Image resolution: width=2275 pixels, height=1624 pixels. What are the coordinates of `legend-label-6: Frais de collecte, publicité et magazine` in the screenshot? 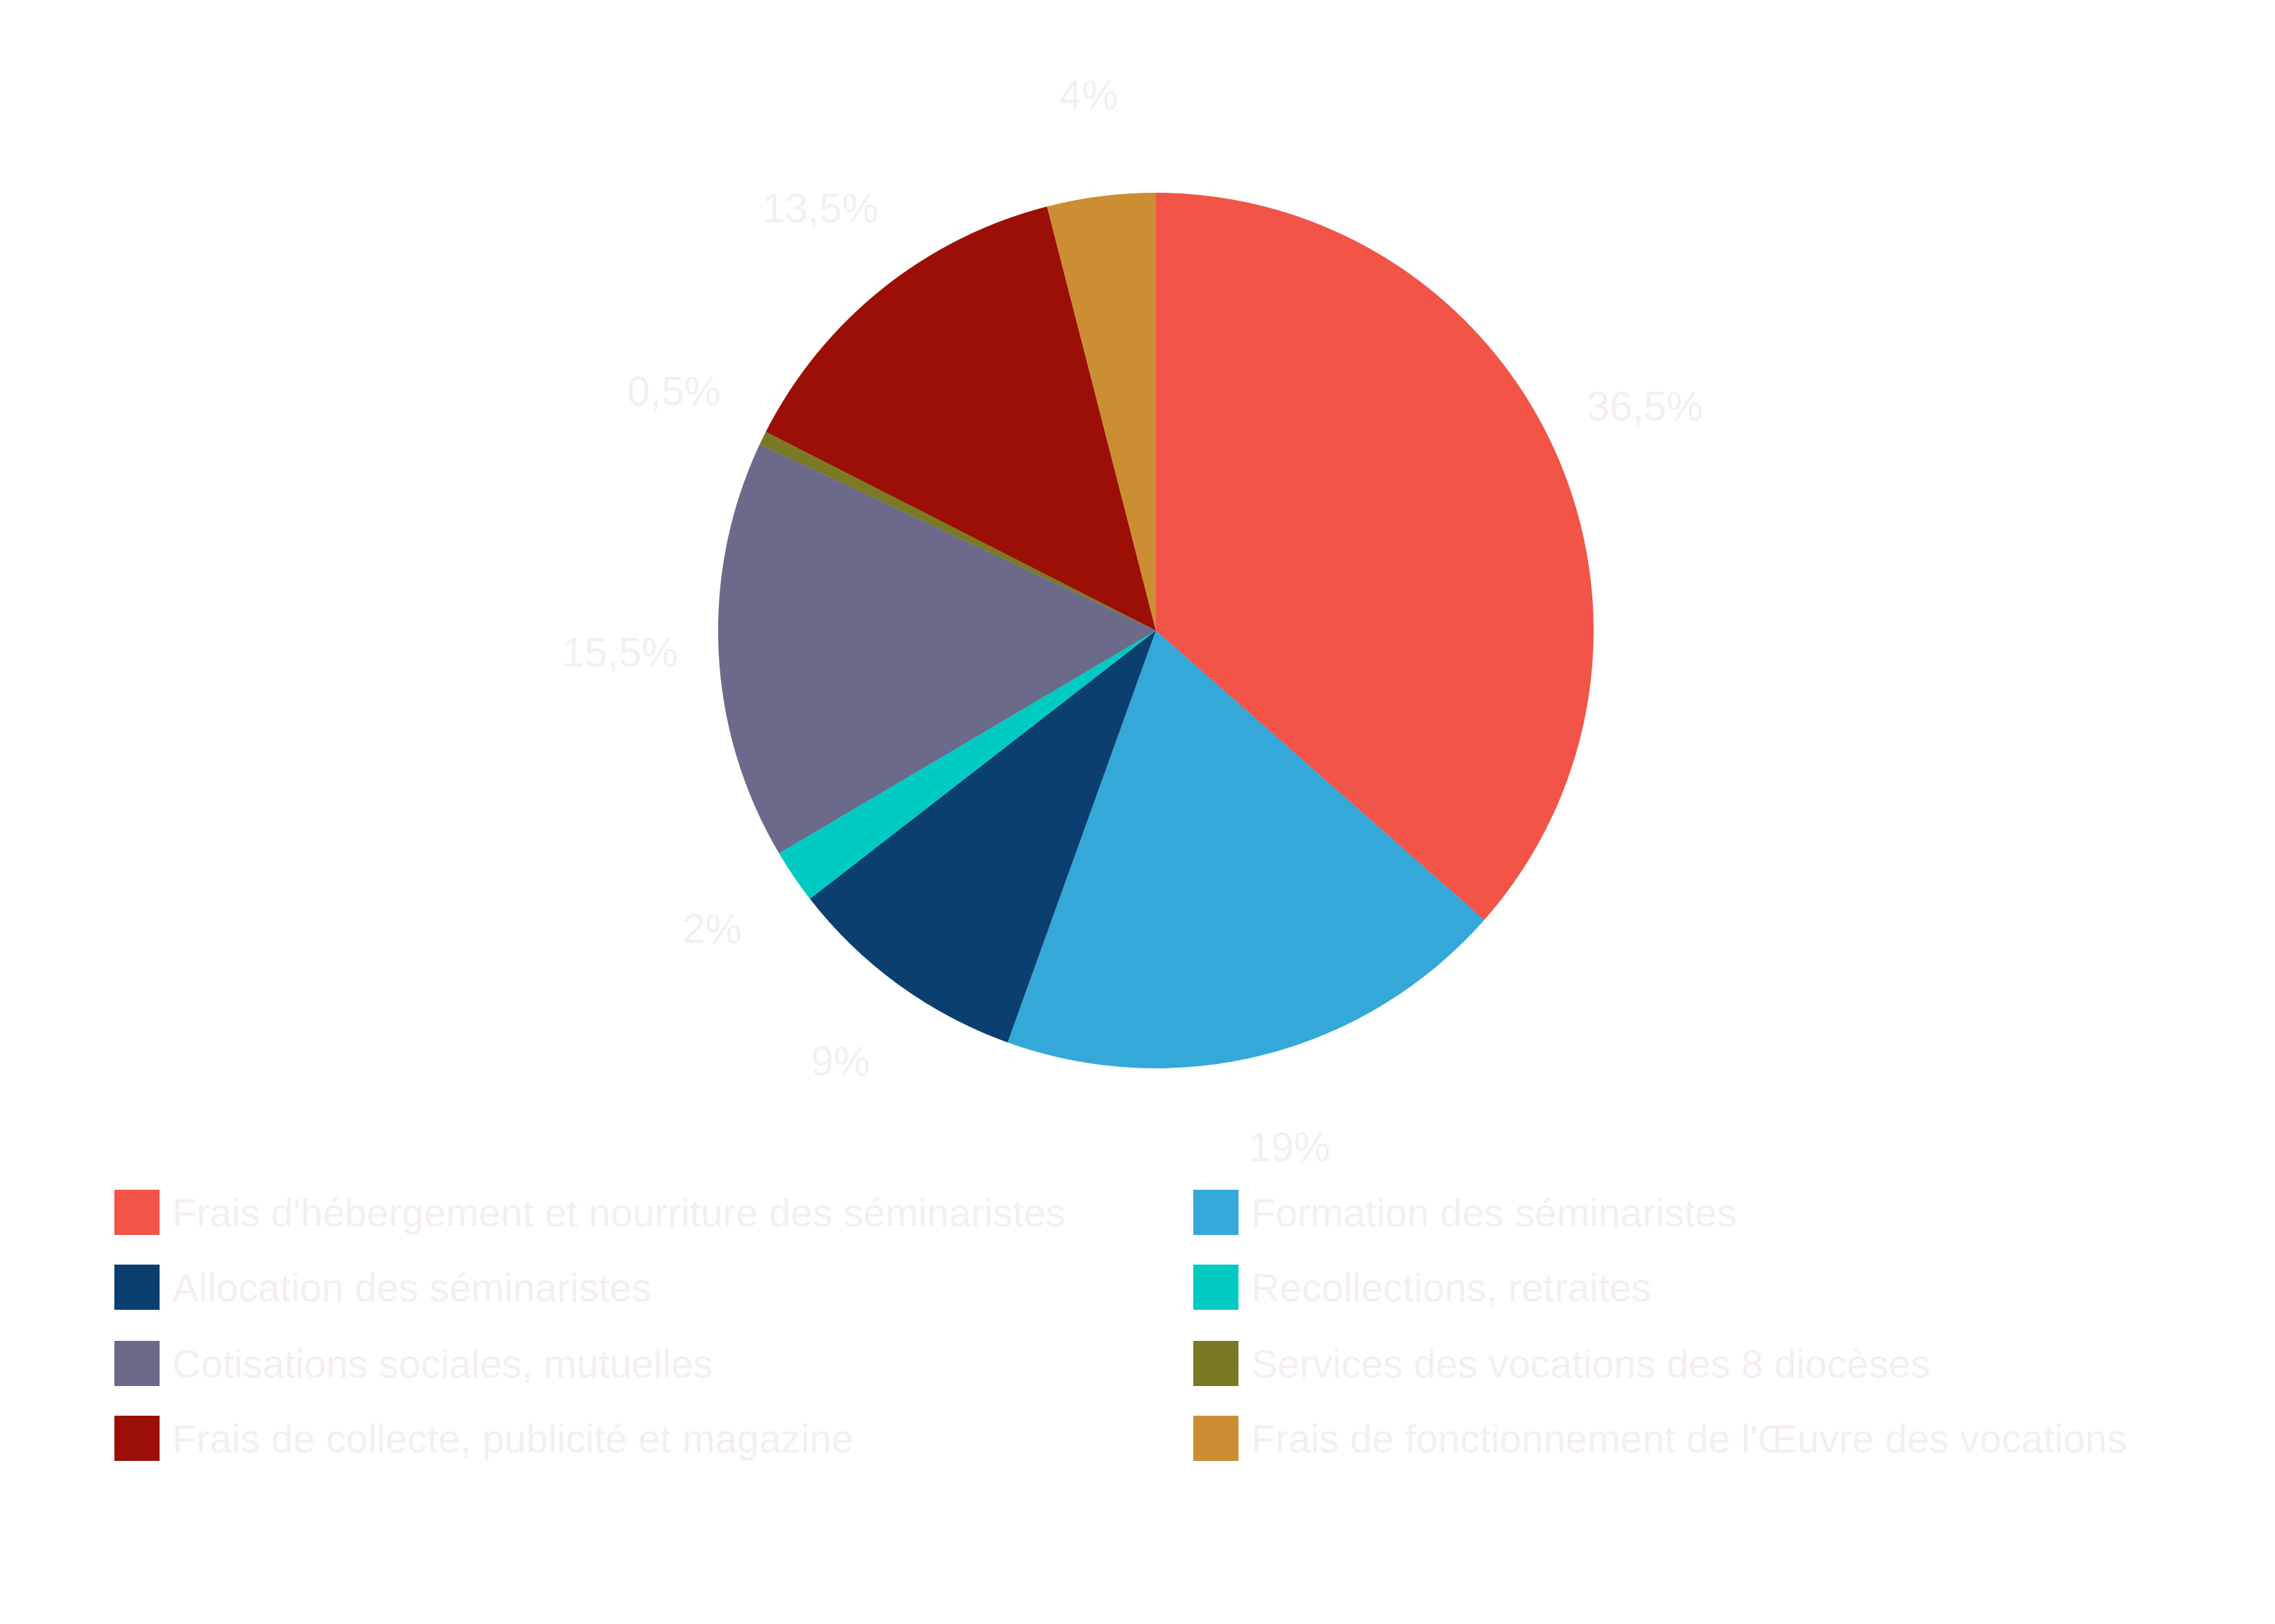 It's located at (513, 1438).